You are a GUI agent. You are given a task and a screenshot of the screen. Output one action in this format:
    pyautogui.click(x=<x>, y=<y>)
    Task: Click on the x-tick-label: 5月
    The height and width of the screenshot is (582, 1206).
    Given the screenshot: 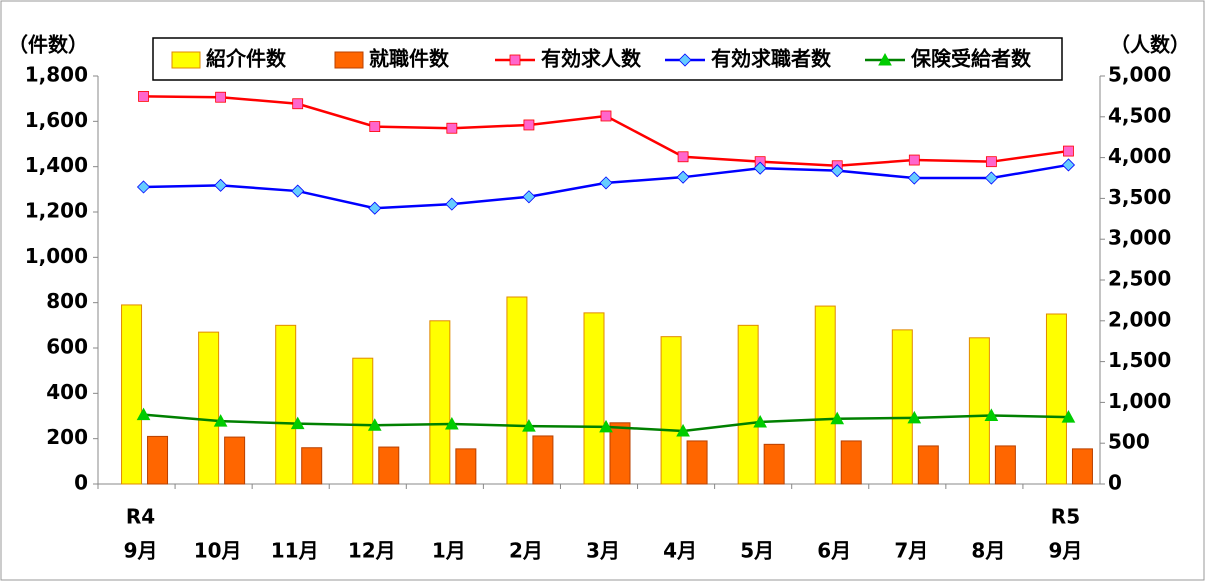 What is the action you would take?
    pyautogui.click(x=757, y=551)
    